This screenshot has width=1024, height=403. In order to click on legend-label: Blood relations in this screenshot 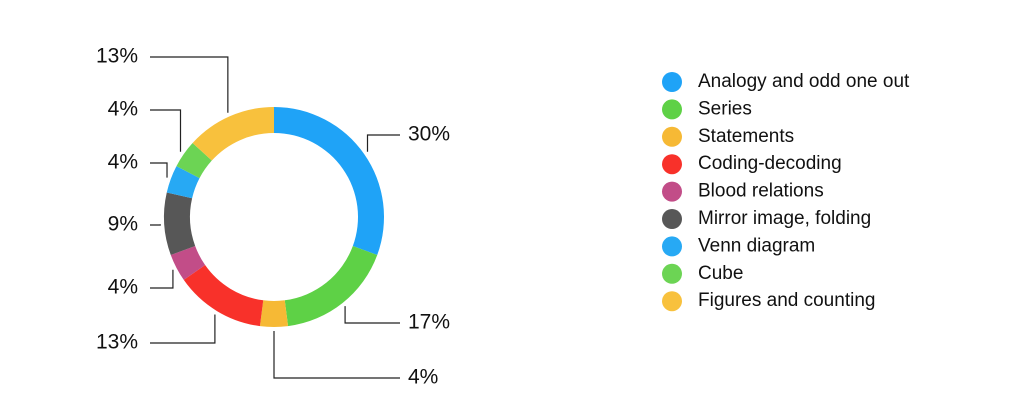, I will do `click(761, 191)`.